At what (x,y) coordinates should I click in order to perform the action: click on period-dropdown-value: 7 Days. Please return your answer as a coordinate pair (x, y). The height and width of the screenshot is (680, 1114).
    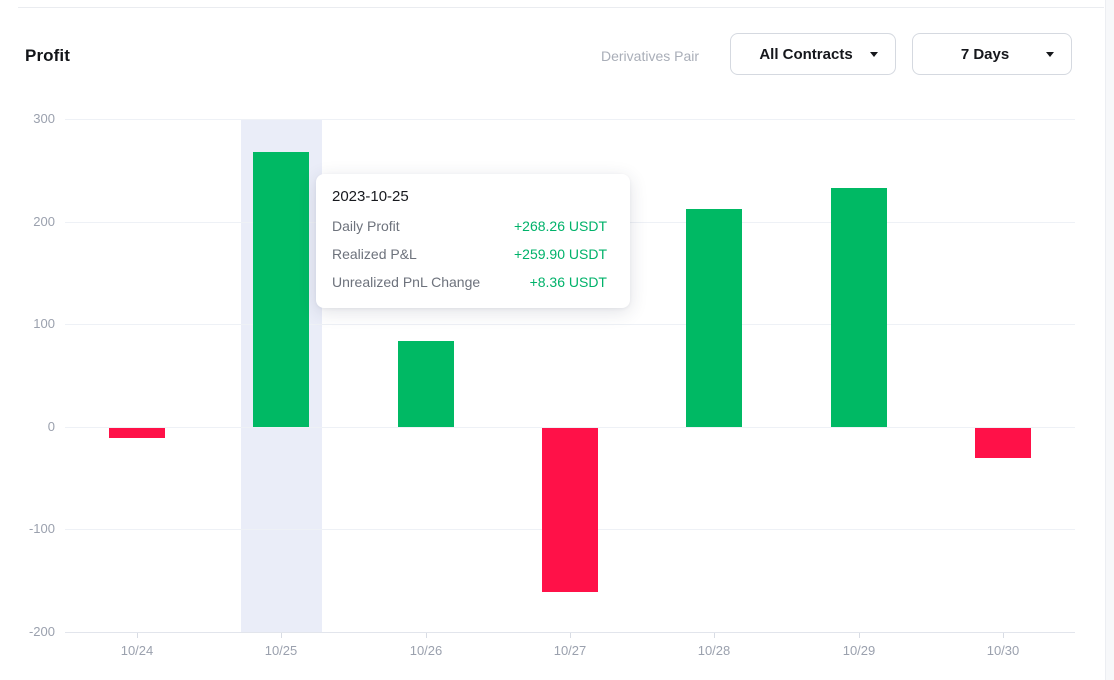
    Looking at the image, I should click on (985, 54).